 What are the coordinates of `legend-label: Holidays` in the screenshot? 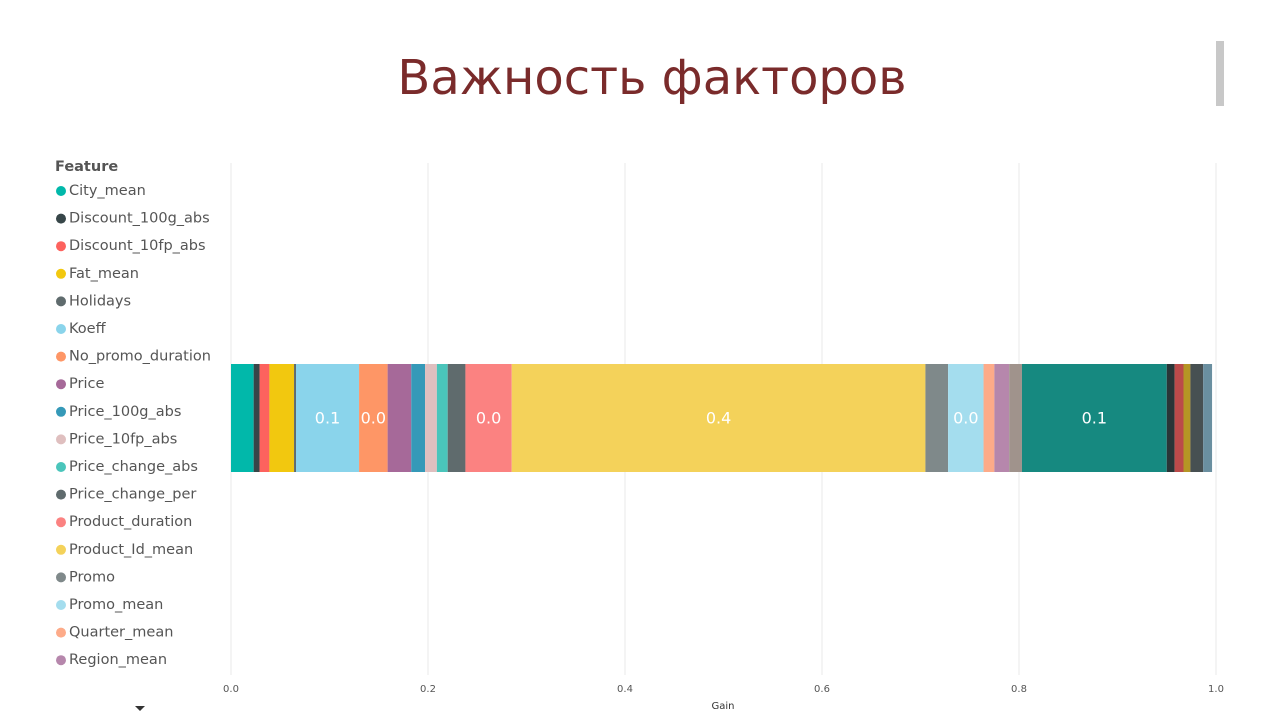 It's located at (100, 301).